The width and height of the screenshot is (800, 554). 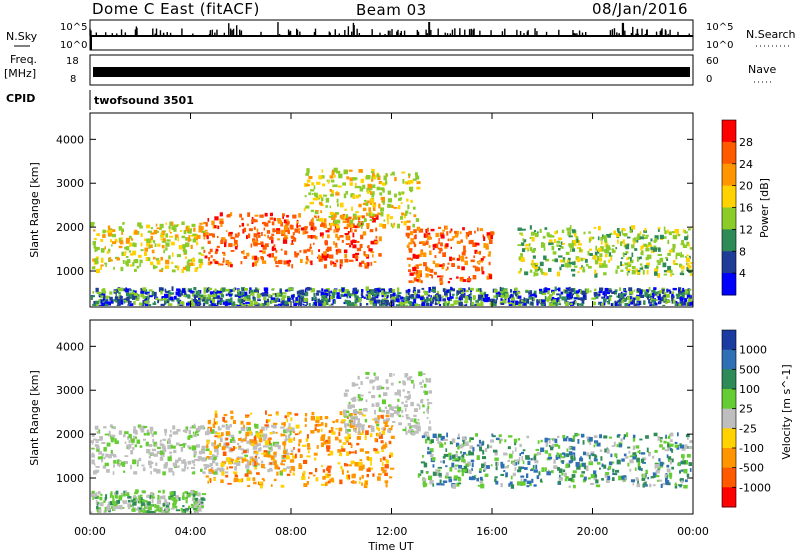 What do you see at coordinates (70, 183) in the screenshot?
I see `power-ytick-label: 3000` at bounding box center [70, 183].